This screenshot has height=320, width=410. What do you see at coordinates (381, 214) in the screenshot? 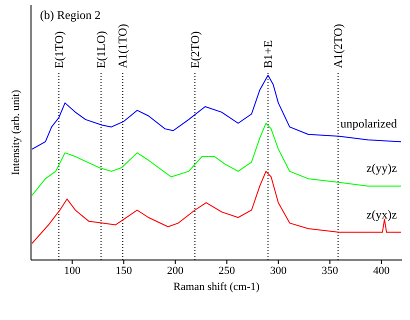
I see `series-label: z(yx)z` at bounding box center [381, 214].